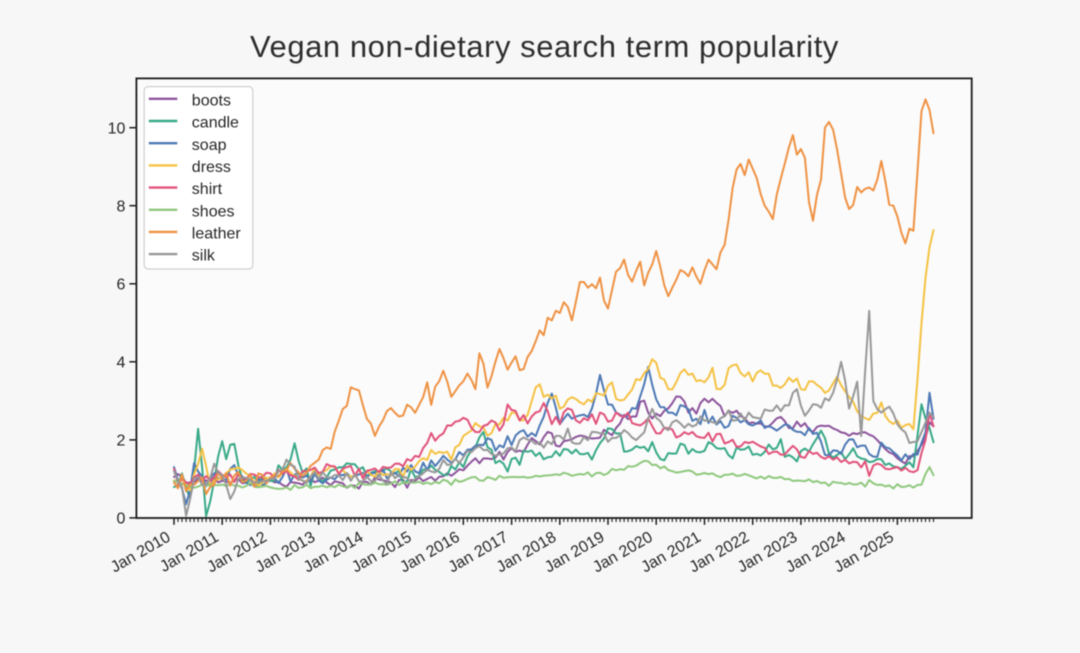 The image size is (1080, 653). What do you see at coordinates (544, 46) in the screenshot?
I see `svg-text:Vegan non-dietary search term: Vegan non-dietary search term popularity` at bounding box center [544, 46].